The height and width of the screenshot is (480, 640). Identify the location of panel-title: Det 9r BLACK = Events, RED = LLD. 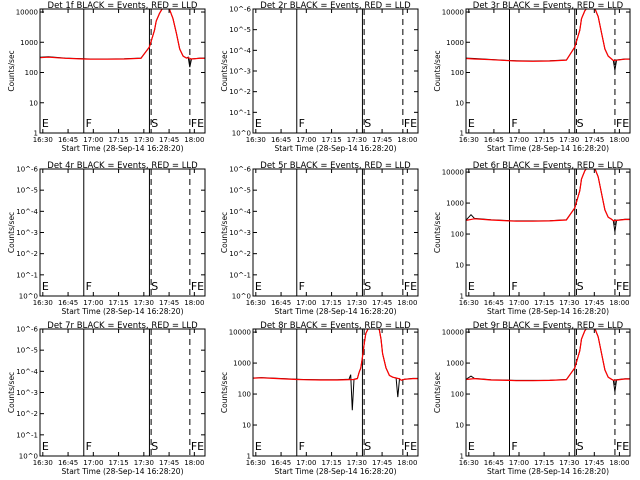
(548, 326).